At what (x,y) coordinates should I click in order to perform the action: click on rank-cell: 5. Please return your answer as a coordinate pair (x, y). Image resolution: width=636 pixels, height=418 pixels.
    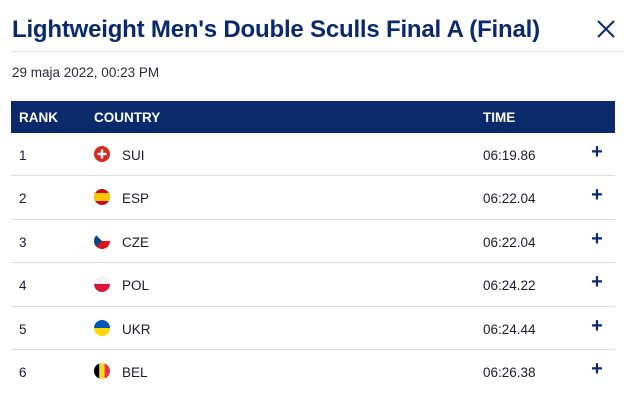
    Looking at the image, I should click on (23, 329).